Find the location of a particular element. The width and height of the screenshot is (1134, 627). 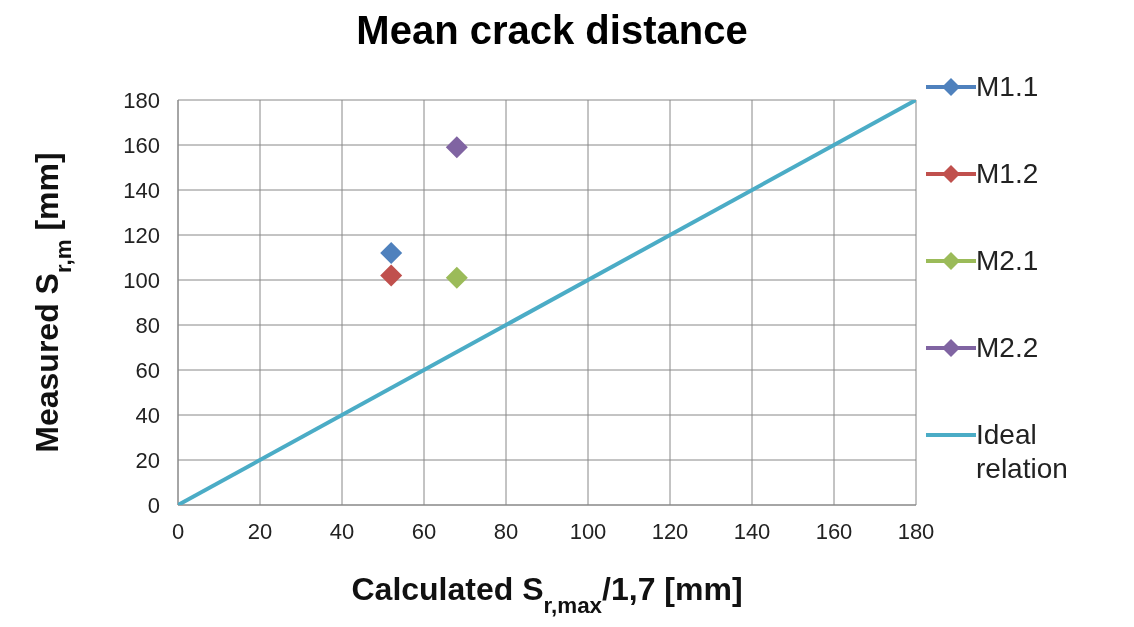

y-tick-label: 100 is located at coordinates (141, 280).